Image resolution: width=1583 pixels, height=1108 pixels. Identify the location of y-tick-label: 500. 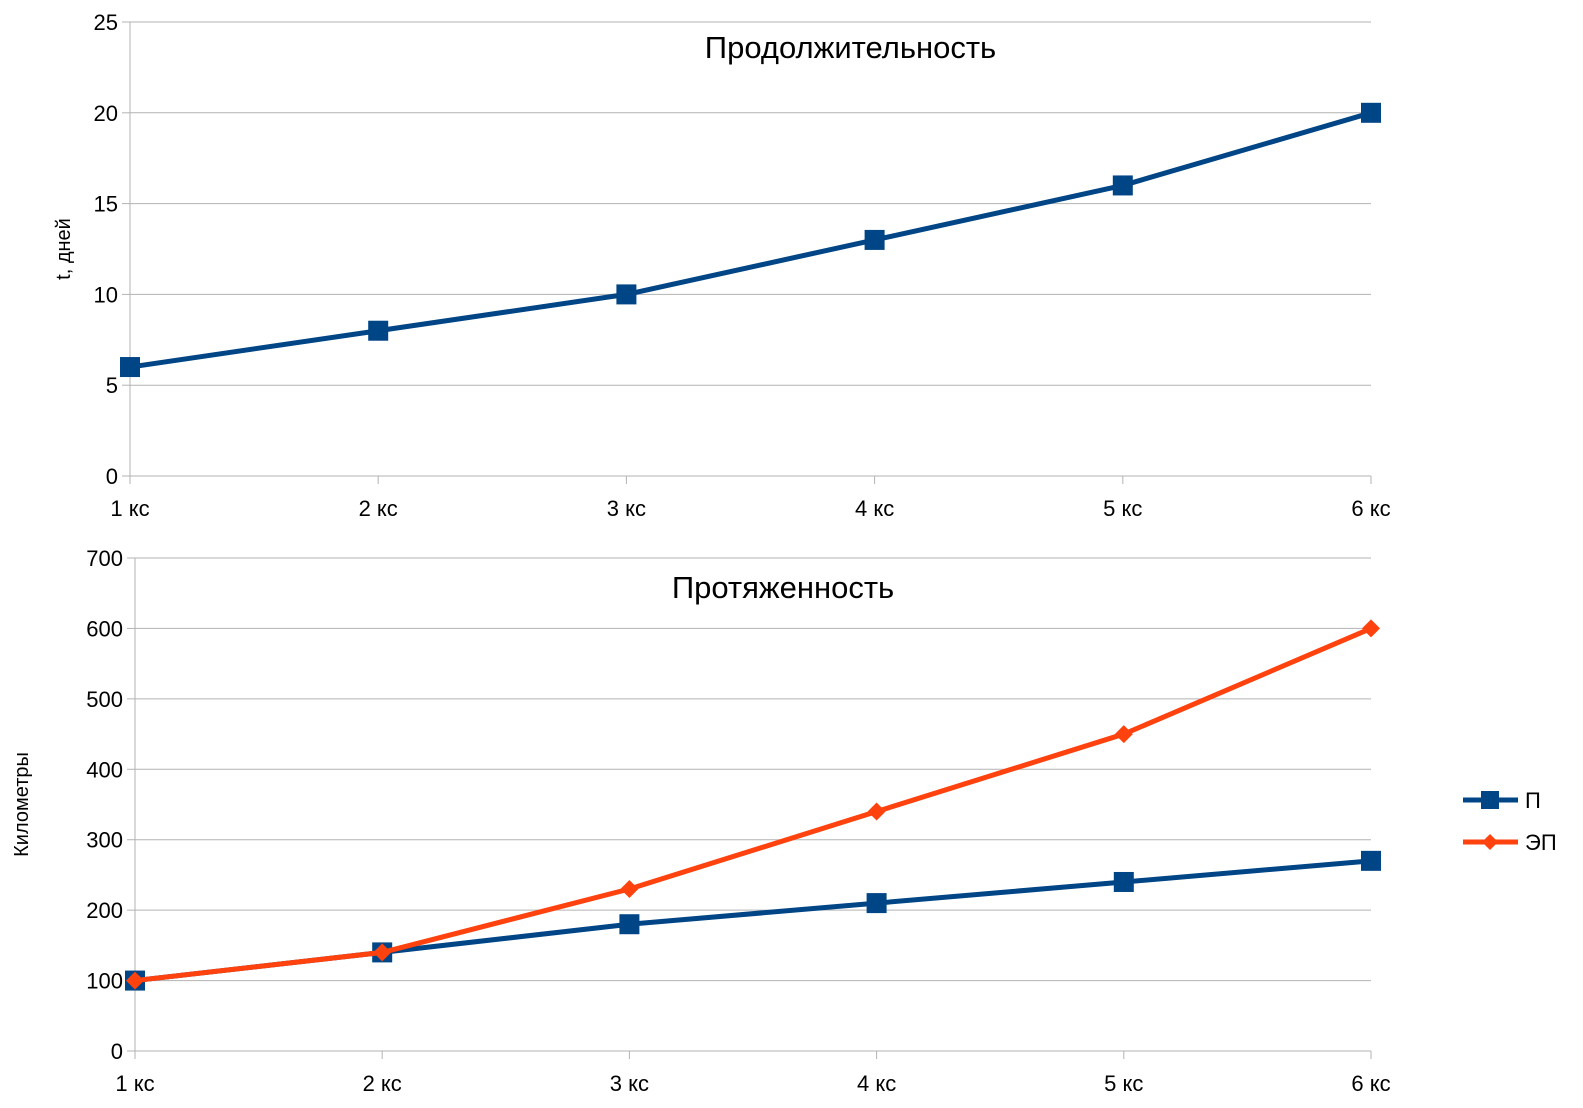
(104, 699).